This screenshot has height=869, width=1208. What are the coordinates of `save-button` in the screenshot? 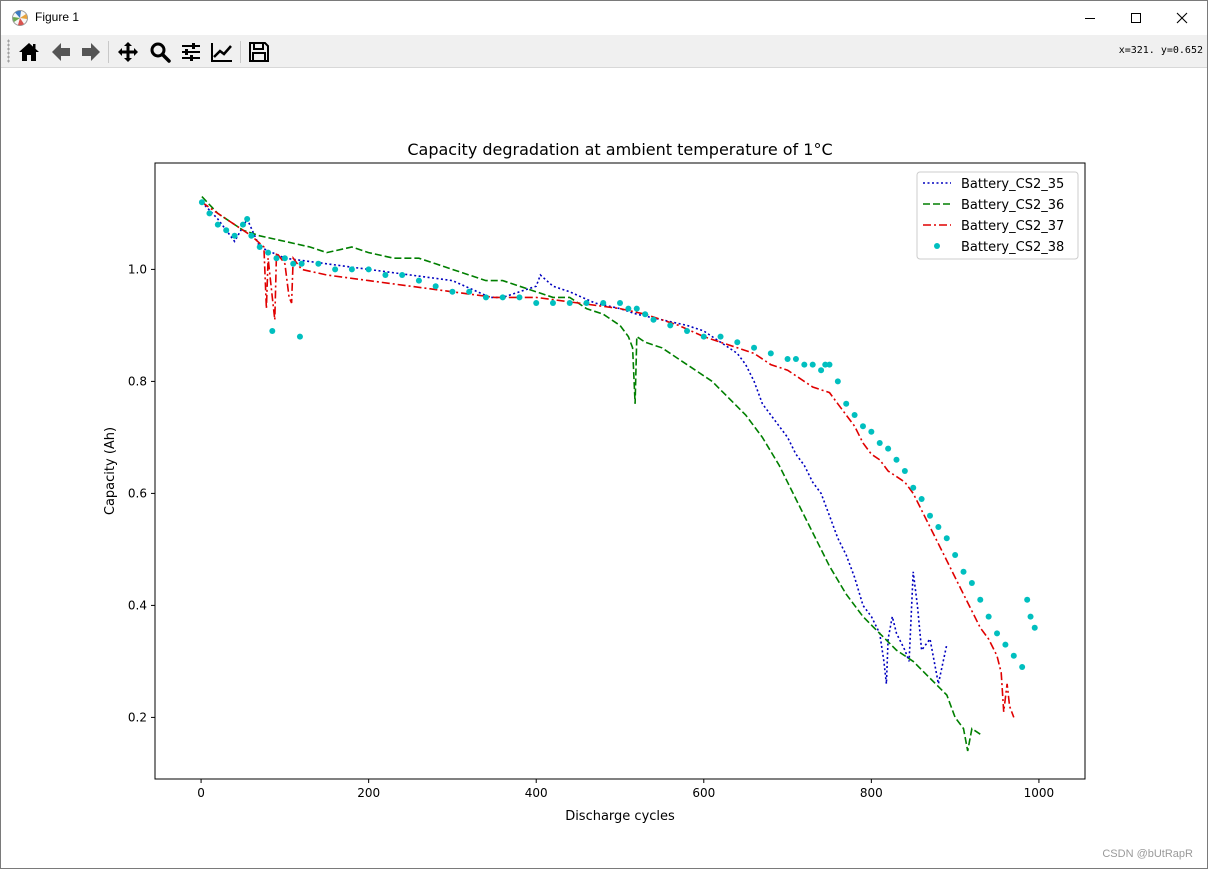 It's located at (259, 52).